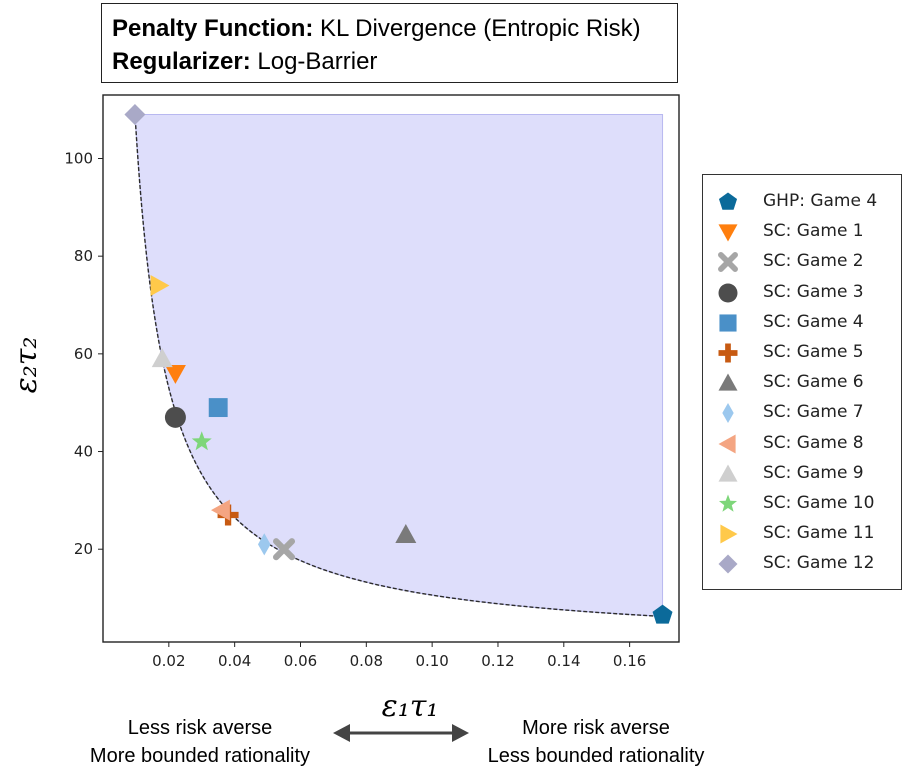 The image size is (907, 770). What do you see at coordinates (200, 728) in the screenshot?
I see `left-annotation-line1: Less risk averse` at bounding box center [200, 728].